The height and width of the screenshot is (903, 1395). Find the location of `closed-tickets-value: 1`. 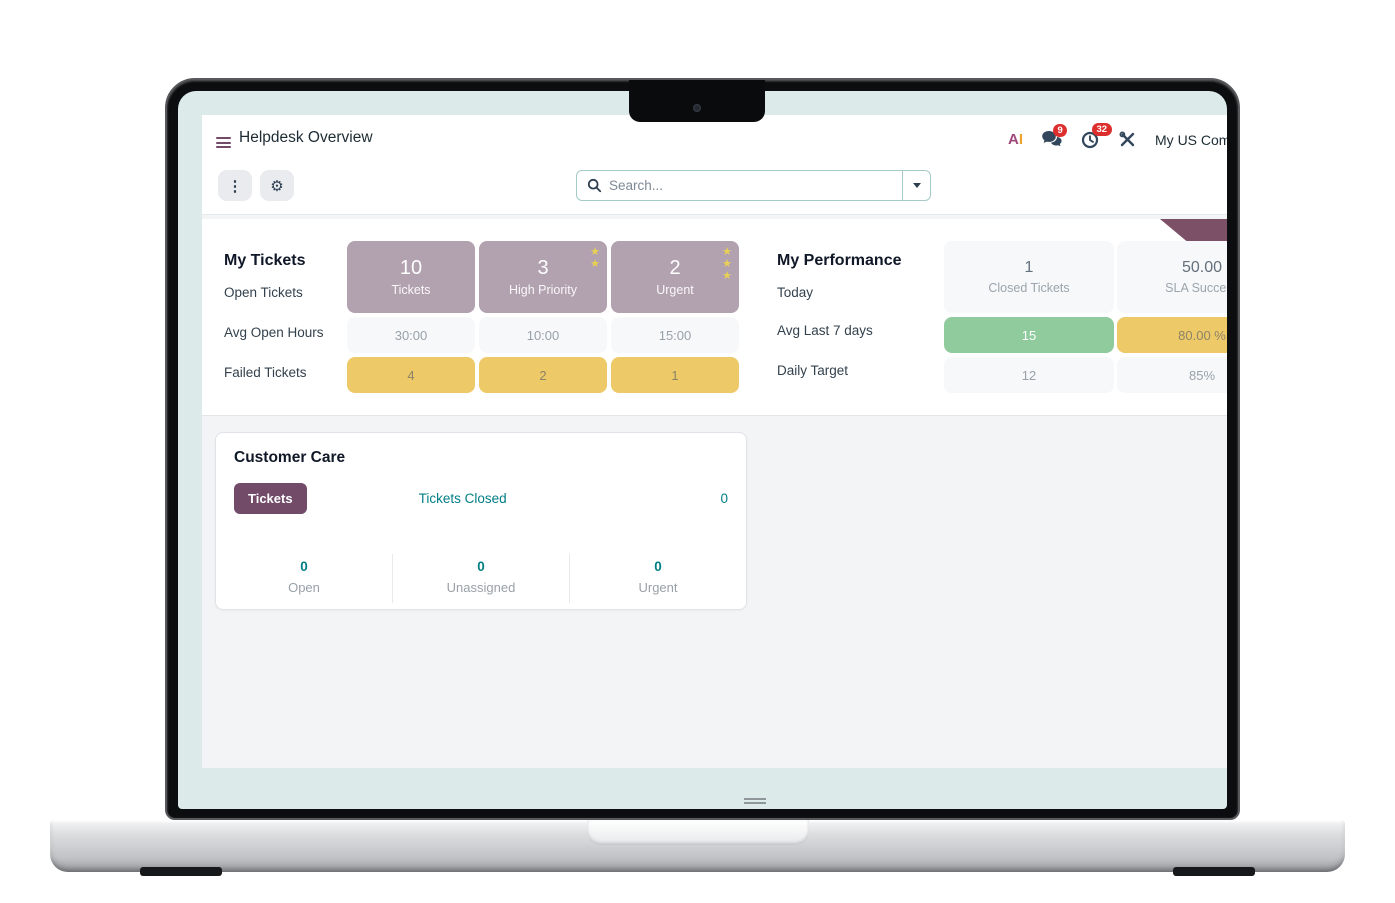

closed-tickets-value: 1 is located at coordinates (1029, 268).